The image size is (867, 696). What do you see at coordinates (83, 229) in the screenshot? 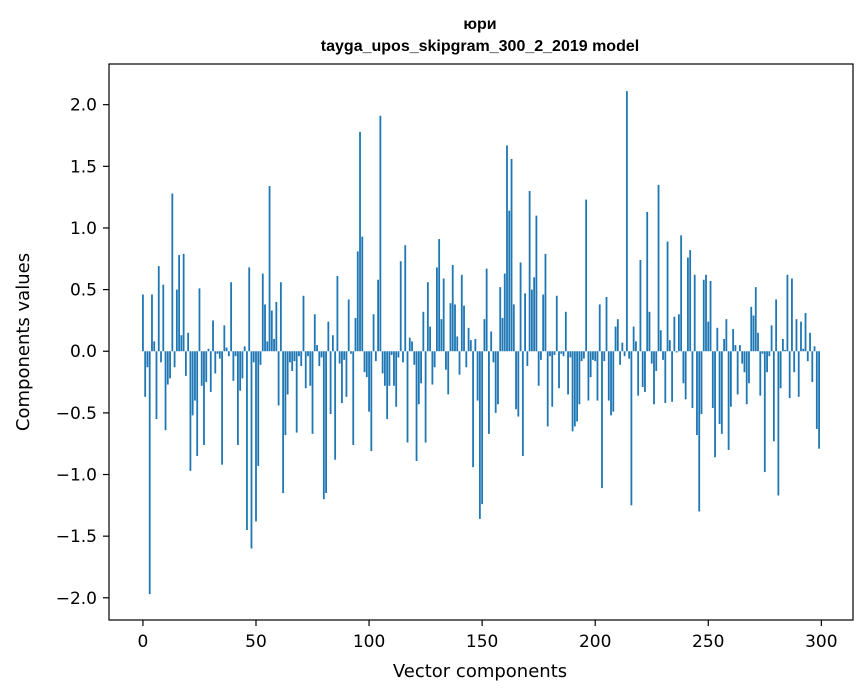
I see `y-tick-label: 1.0` at bounding box center [83, 229].